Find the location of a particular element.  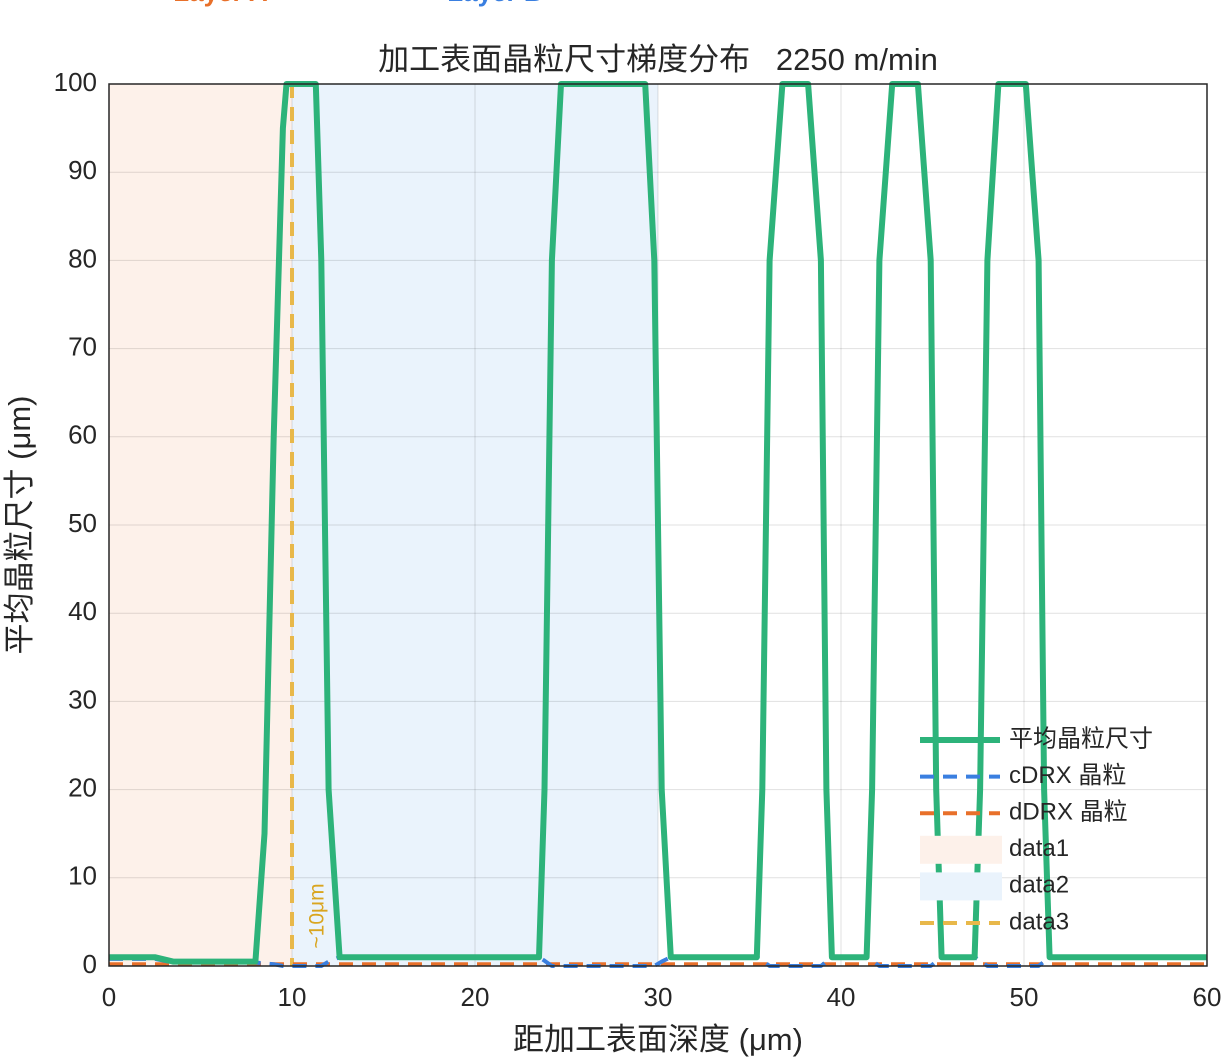

x-tick-label: 30 is located at coordinates (658, 997).